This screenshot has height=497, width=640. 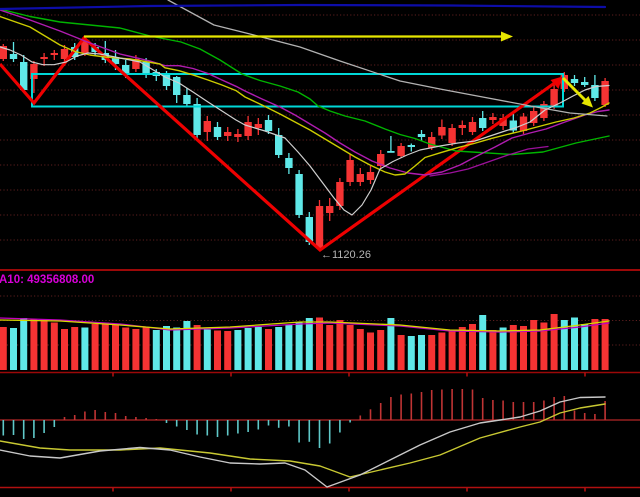 I want to click on svg-text: A10: 49356808.00, so click(x=47, y=280).